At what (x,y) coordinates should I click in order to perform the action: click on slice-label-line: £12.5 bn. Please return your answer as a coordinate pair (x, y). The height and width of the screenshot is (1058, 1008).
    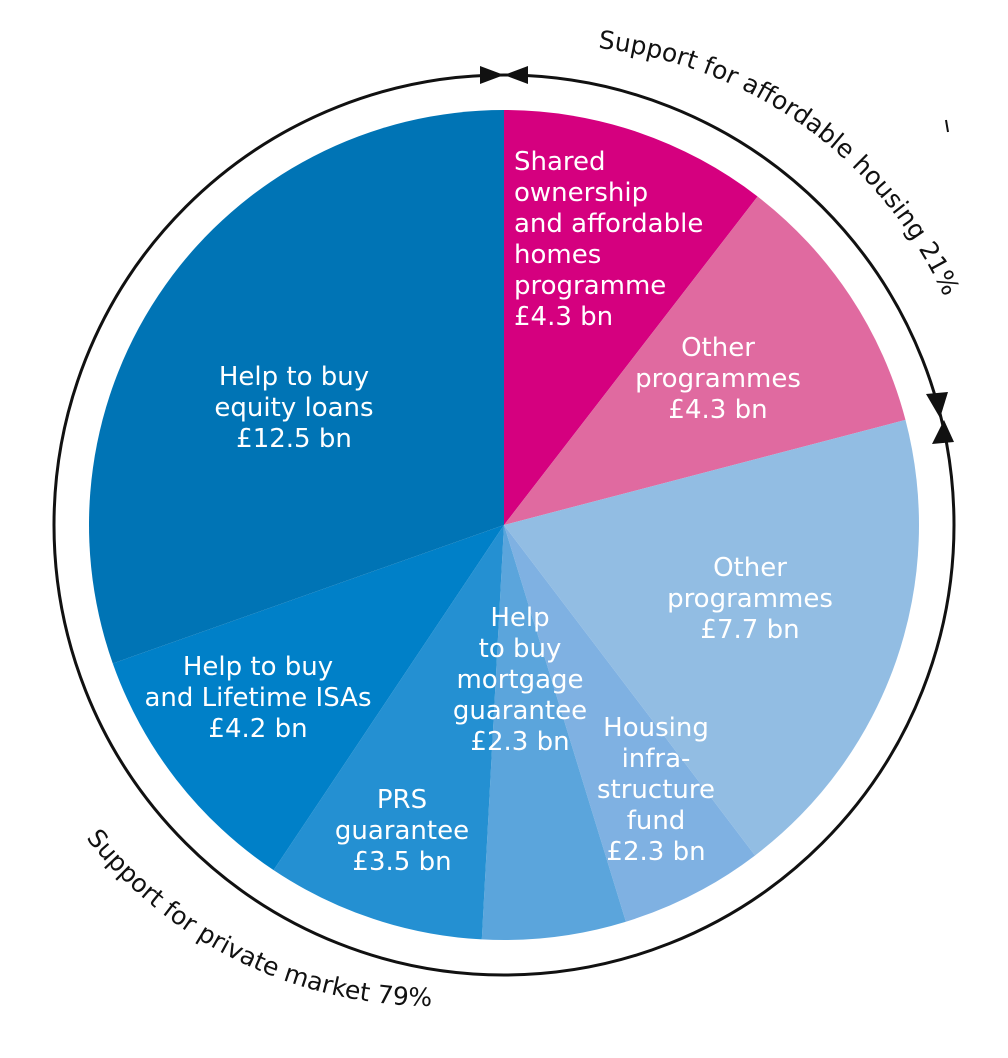
    Looking at the image, I should click on (294, 439).